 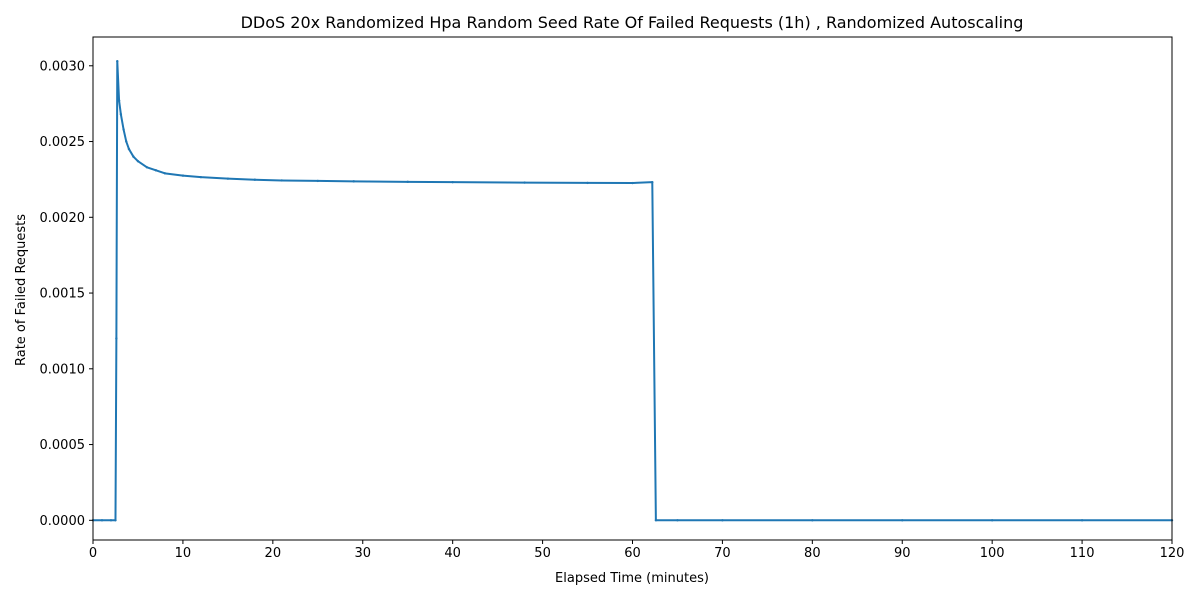 What do you see at coordinates (632, 553) in the screenshot?
I see `x-tick-label: 60` at bounding box center [632, 553].